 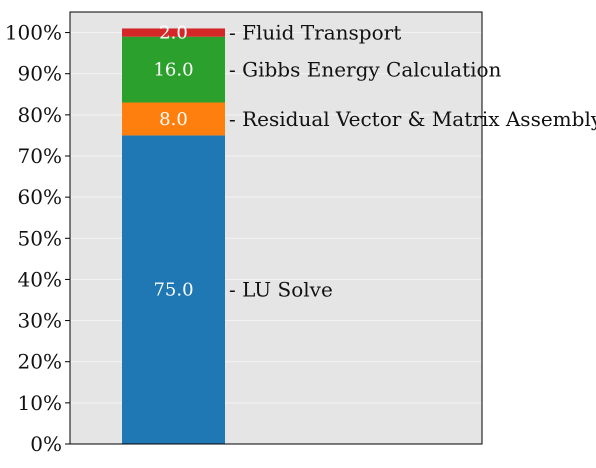 What do you see at coordinates (173, 162) in the screenshot?
I see `segment-value-labels: 75.0 8.0 16.0 2.0` at bounding box center [173, 162].